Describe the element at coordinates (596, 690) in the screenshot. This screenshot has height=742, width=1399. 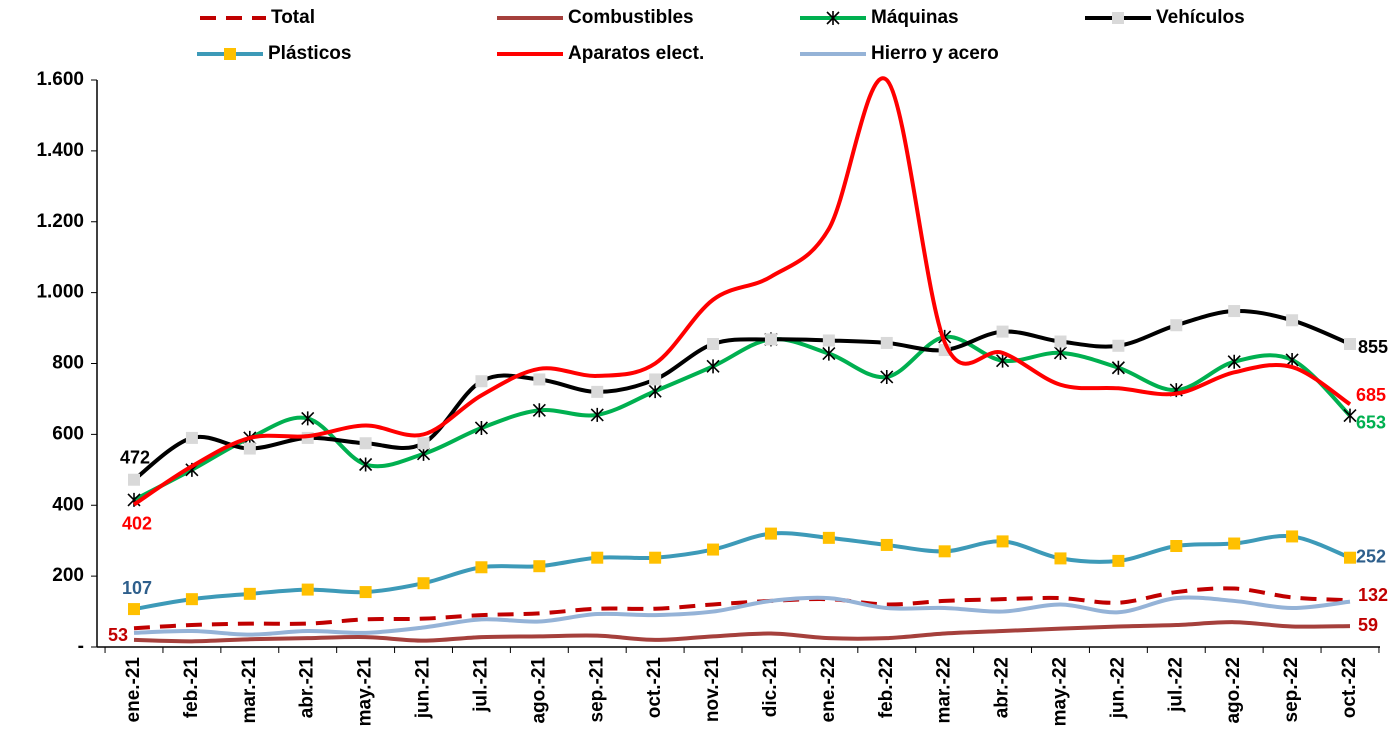
I see `x-tick-label: sep.-21` at that location.